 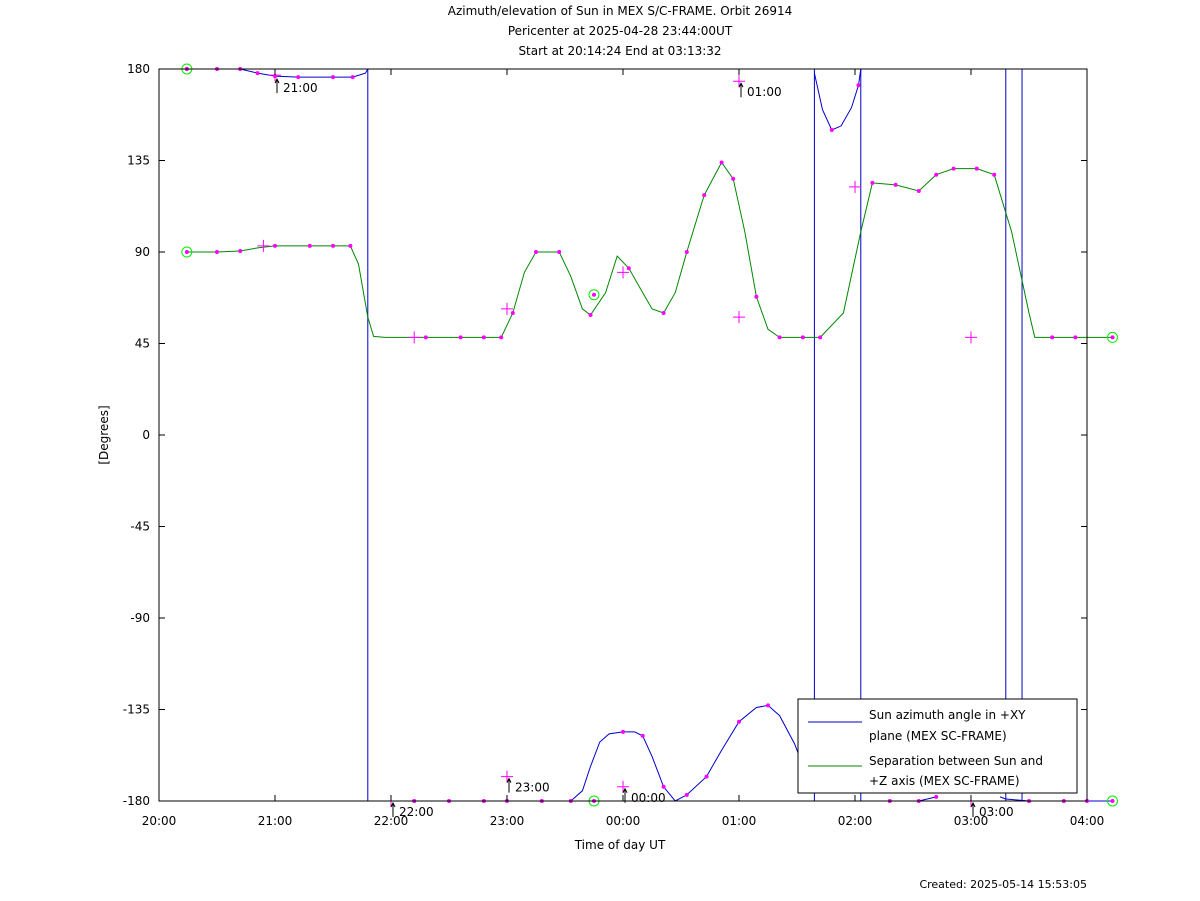 What do you see at coordinates (623, 821) in the screenshot?
I see `x-tick-label: 00:00` at bounding box center [623, 821].